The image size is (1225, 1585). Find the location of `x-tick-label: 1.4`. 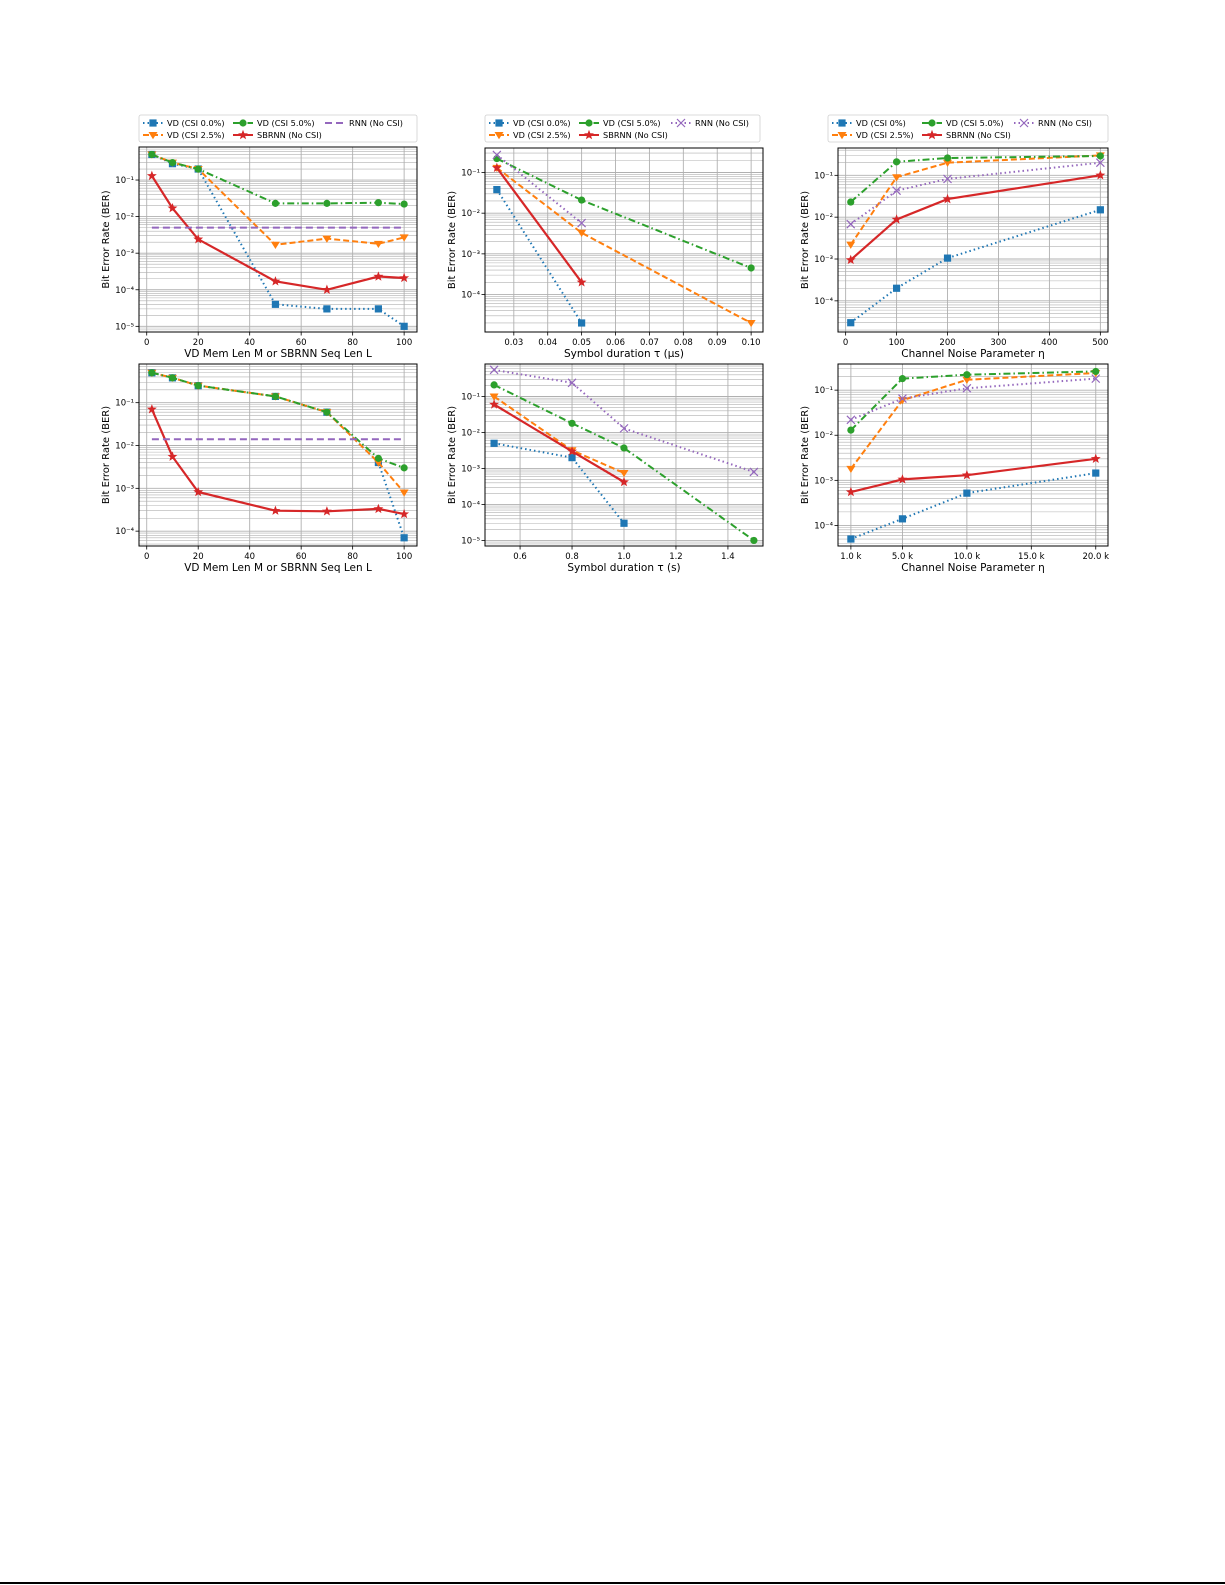

x-tick-label: 1.4 is located at coordinates (728, 557).